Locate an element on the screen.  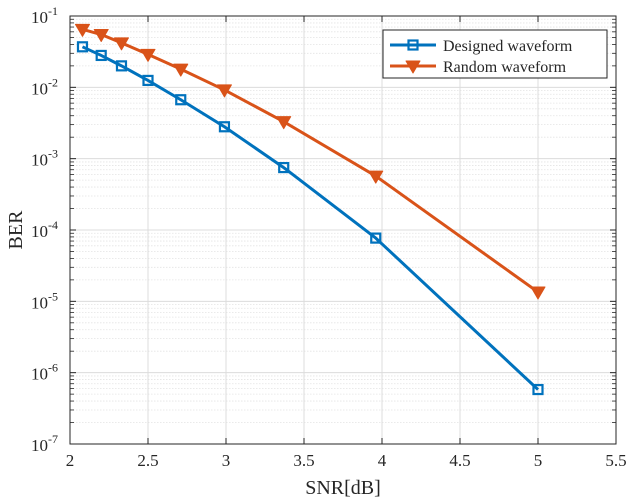
y-tick-label: 10⁻⁶ is located at coordinates (44, 372).